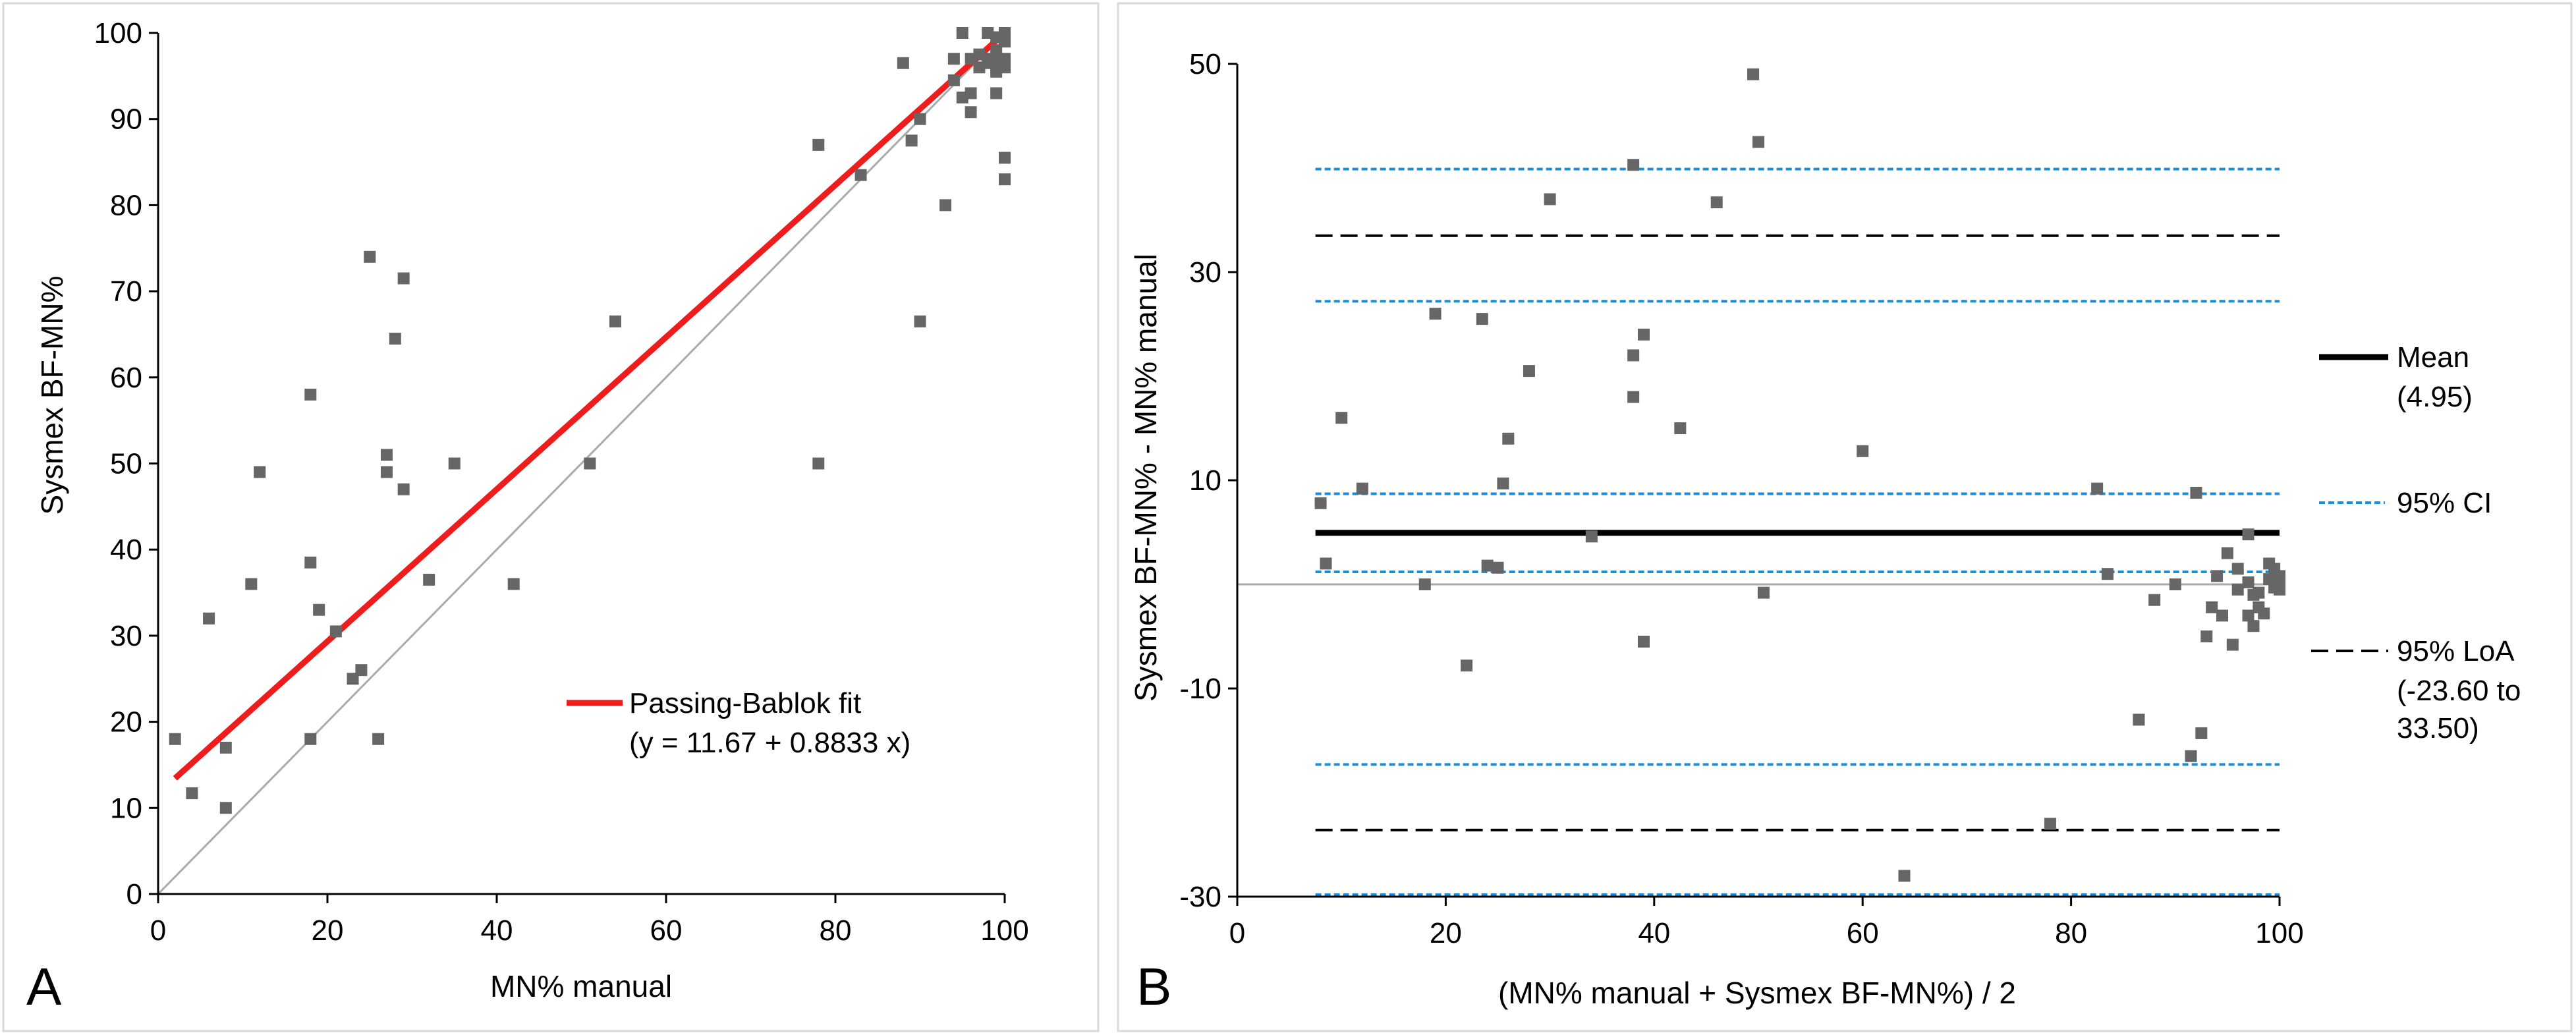 This screenshot has height=1035, width=2576. What do you see at coordinates (126, 205) in the screenshot?
I see `panel-a-y-tick-label: 80` at bounding box center [126, 205].